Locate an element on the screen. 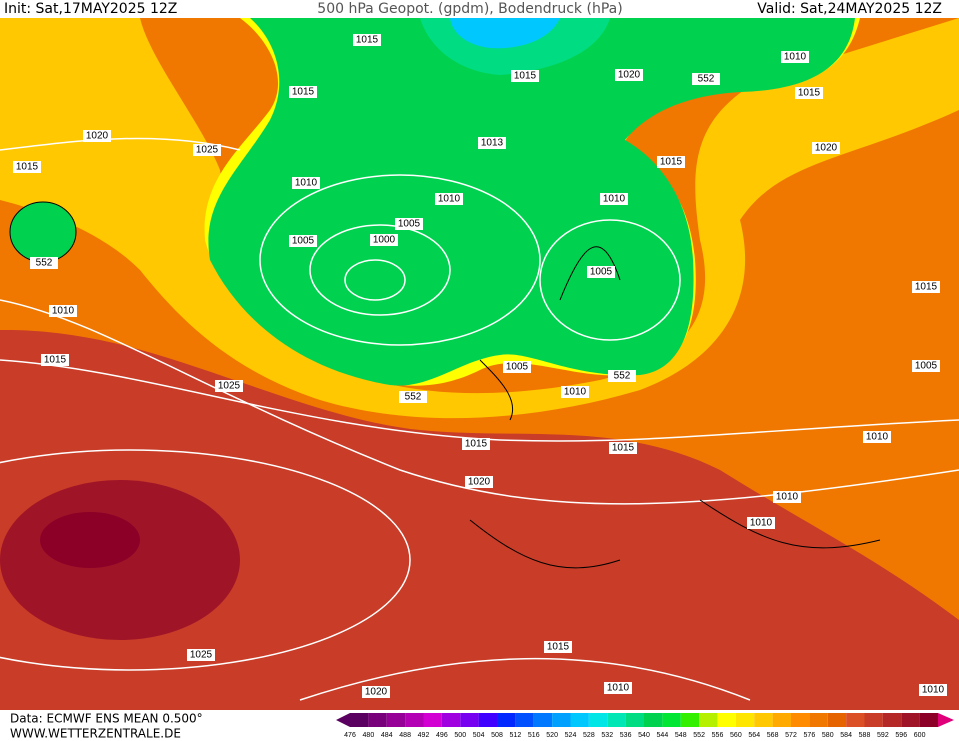 The image size is (959, 741). valid-label: Valid: Sat,24MAY2025 12Z is located at coordinates (849, 9).